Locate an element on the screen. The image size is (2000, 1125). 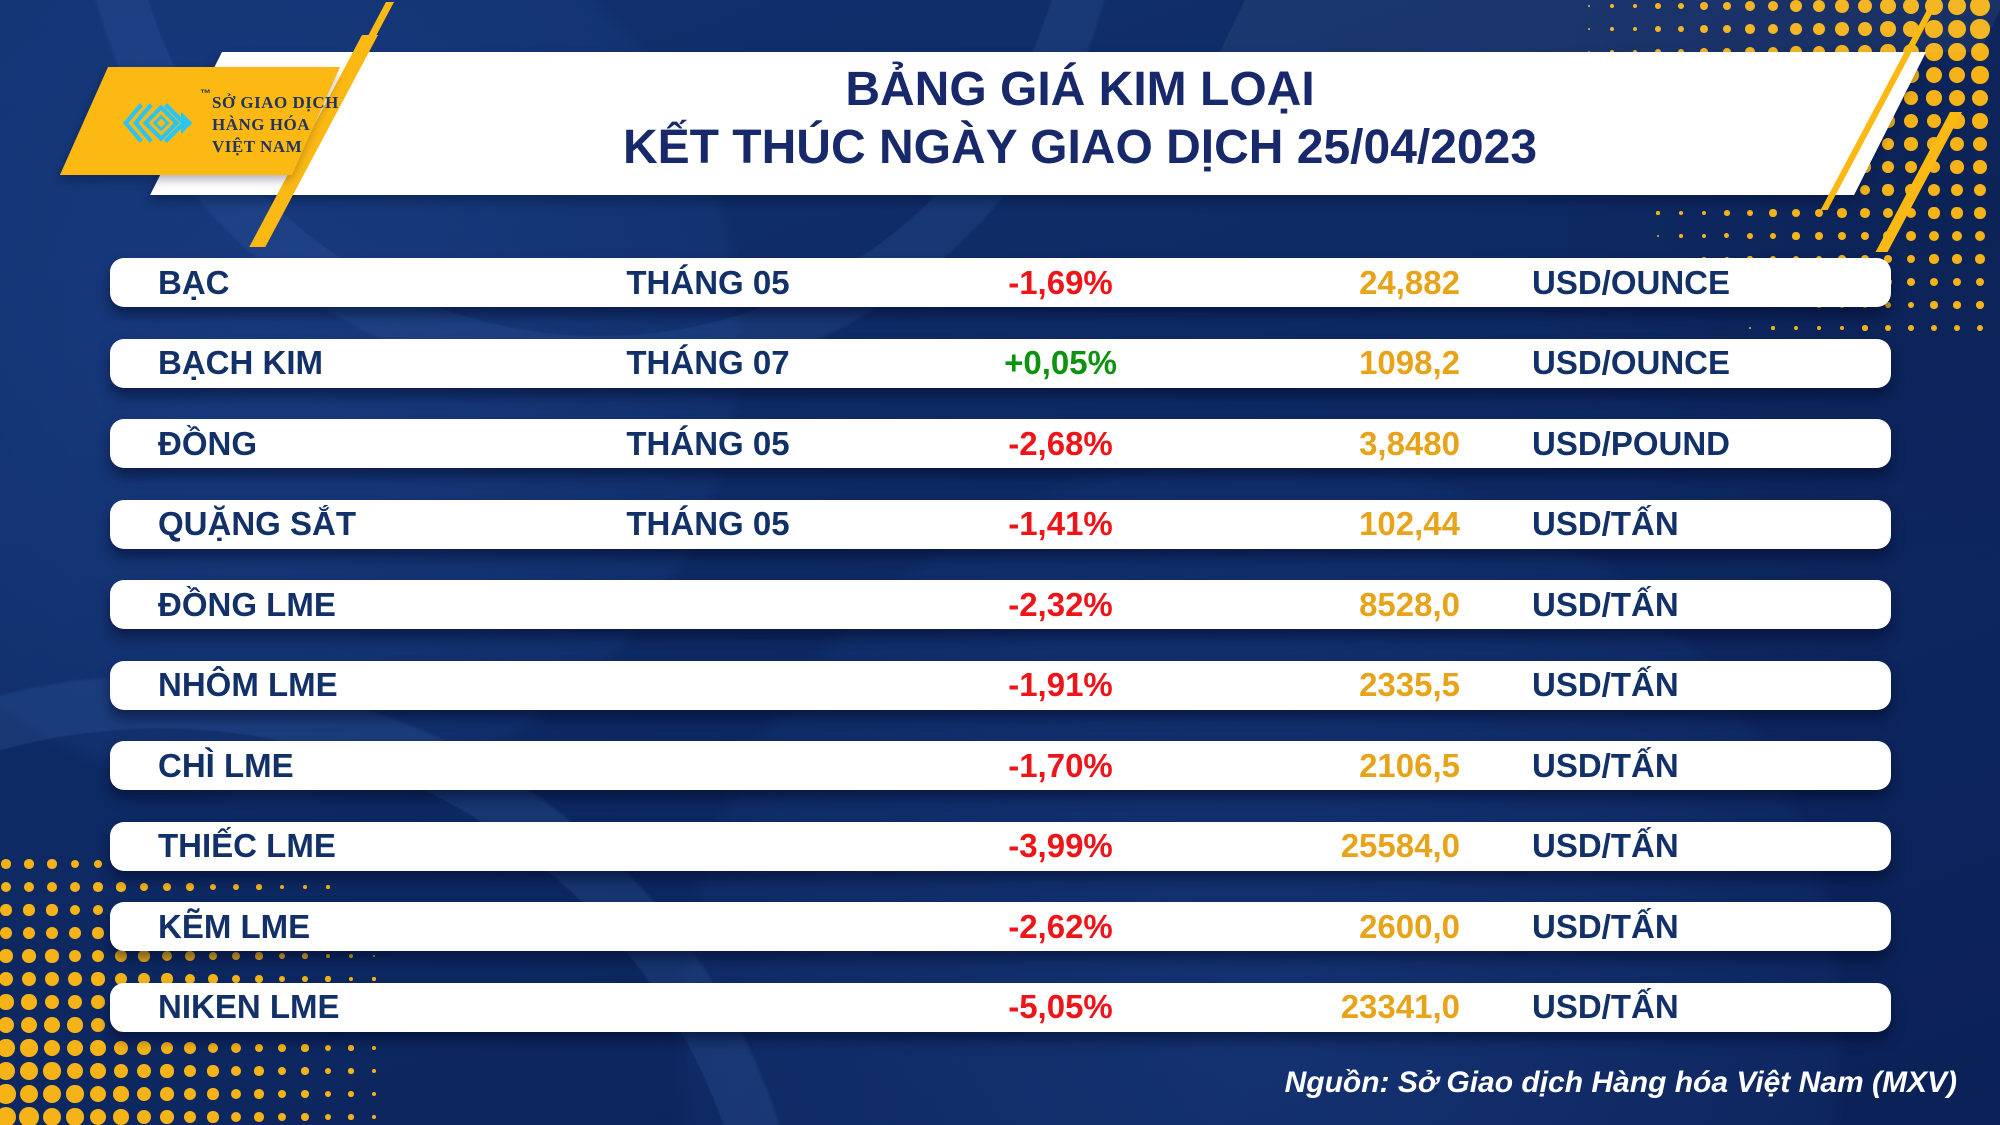
commodity-name: CHÌ LME is located at coordinates (226, 765).